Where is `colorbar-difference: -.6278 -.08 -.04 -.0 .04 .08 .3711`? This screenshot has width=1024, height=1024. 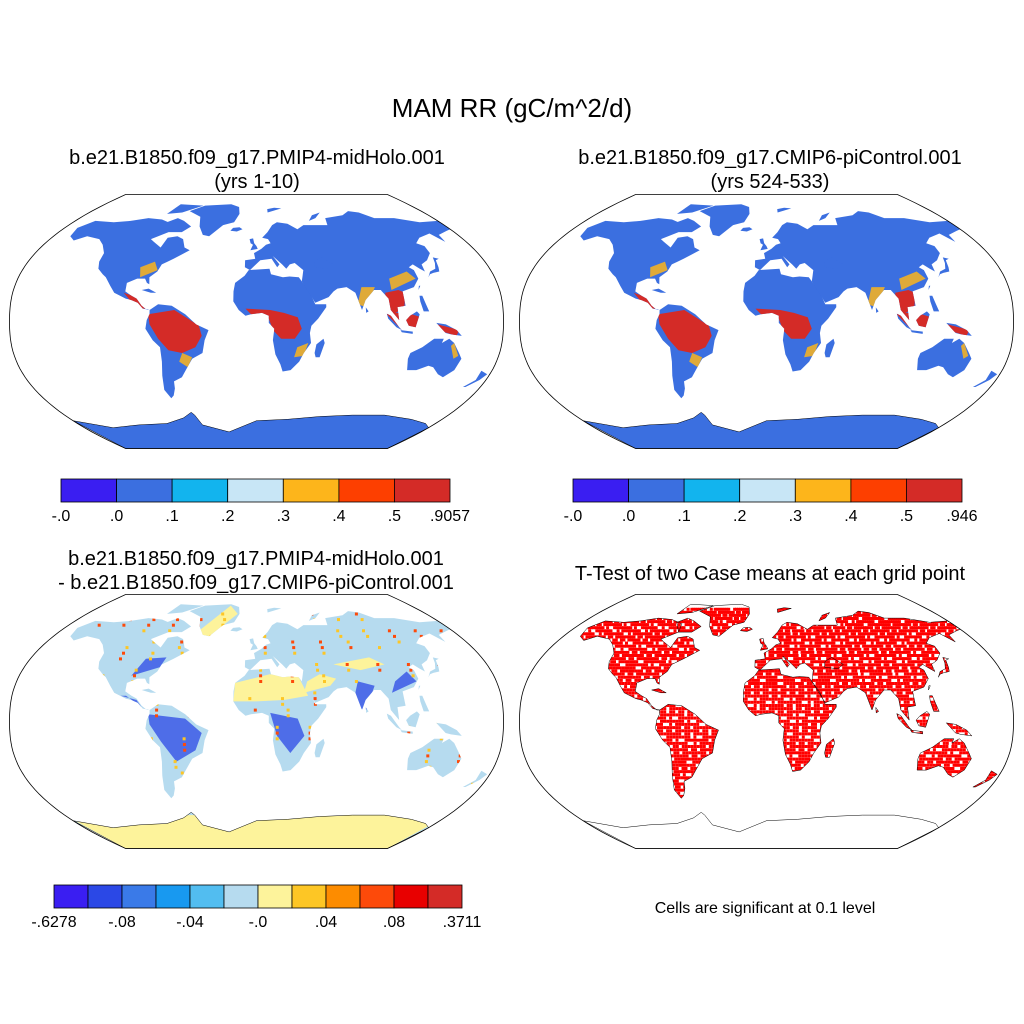
colorbar-difference: -.6278 -.08 -.04 -.0 .04 .08 .3711 is located at coordinates (256, 907).